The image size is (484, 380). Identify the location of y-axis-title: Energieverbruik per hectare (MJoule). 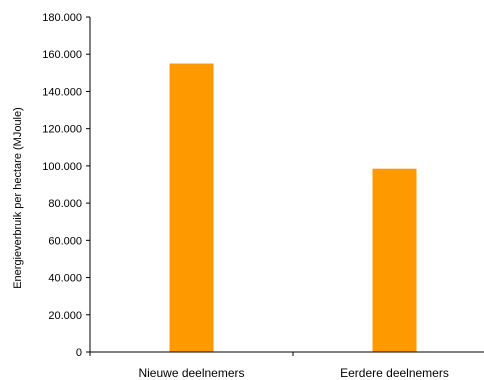
(18, 198).